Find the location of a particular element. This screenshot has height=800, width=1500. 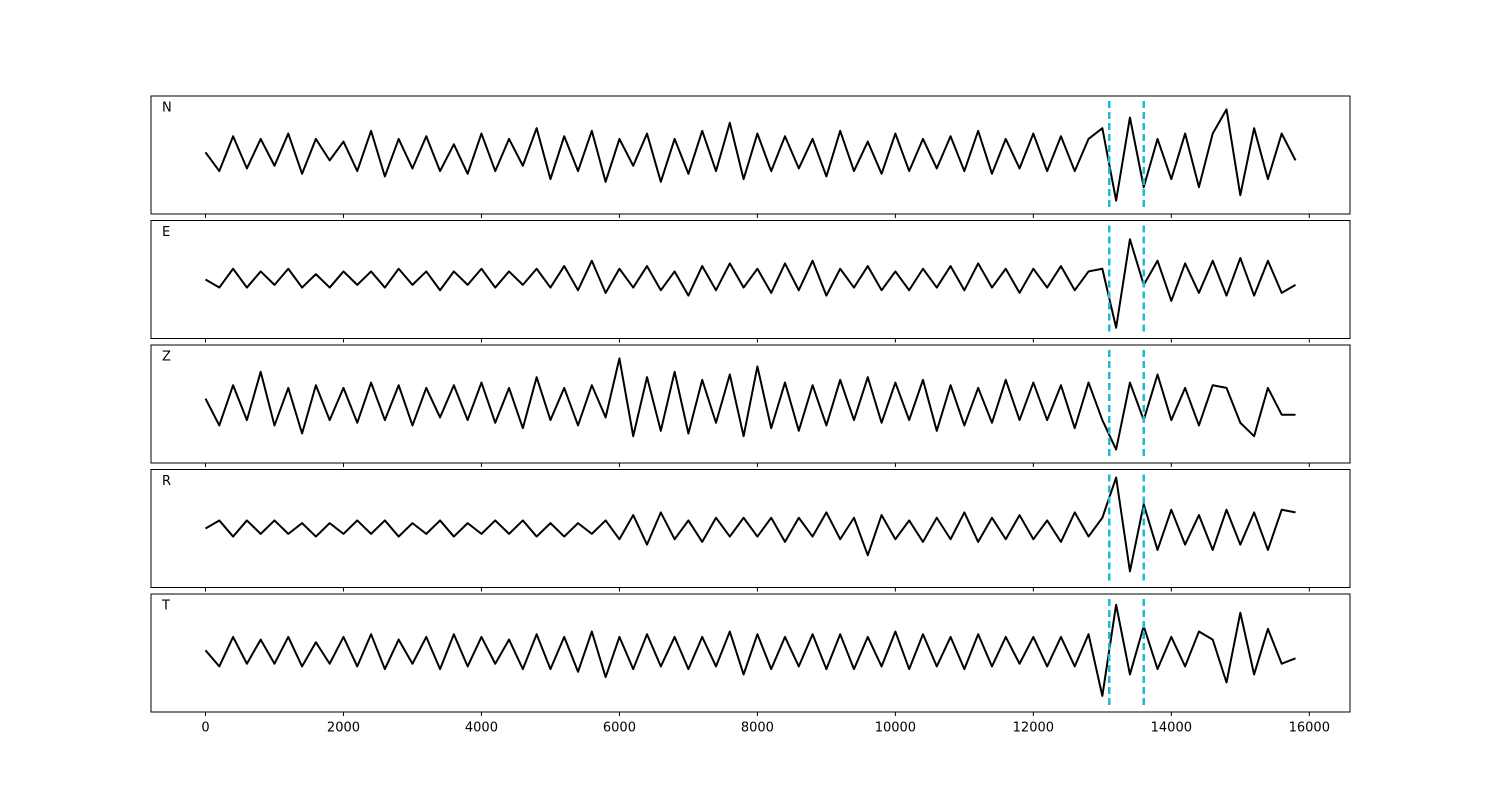

panel-label: R is located at coordinates (166, 481).